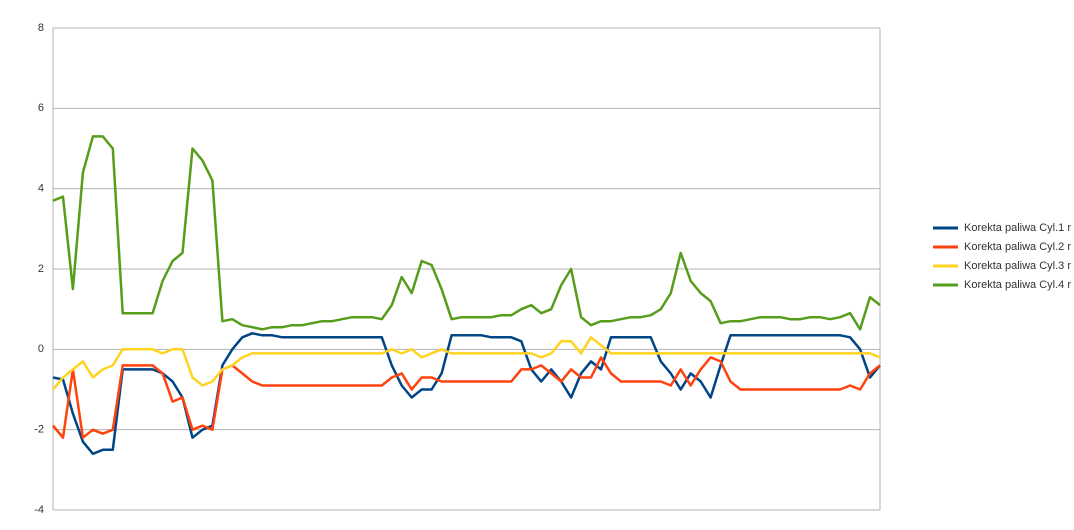 The height and width of the screenshot is (530, 1074). What do you see at coordinates (1017, 266) in the screenshot?
I see `legend-label: Korekta paliwa Cyl.3 r` at bounding box center [1017, 266].